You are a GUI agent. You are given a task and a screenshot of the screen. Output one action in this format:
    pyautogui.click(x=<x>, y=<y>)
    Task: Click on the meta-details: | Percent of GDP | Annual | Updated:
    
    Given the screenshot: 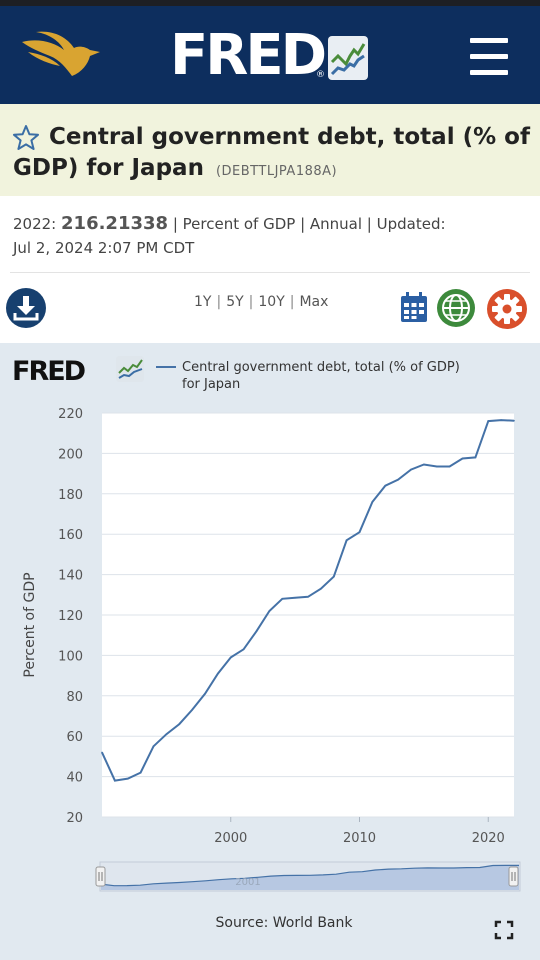 What is the action you would take?
    pyautogui.click(x=307, y=224)
    